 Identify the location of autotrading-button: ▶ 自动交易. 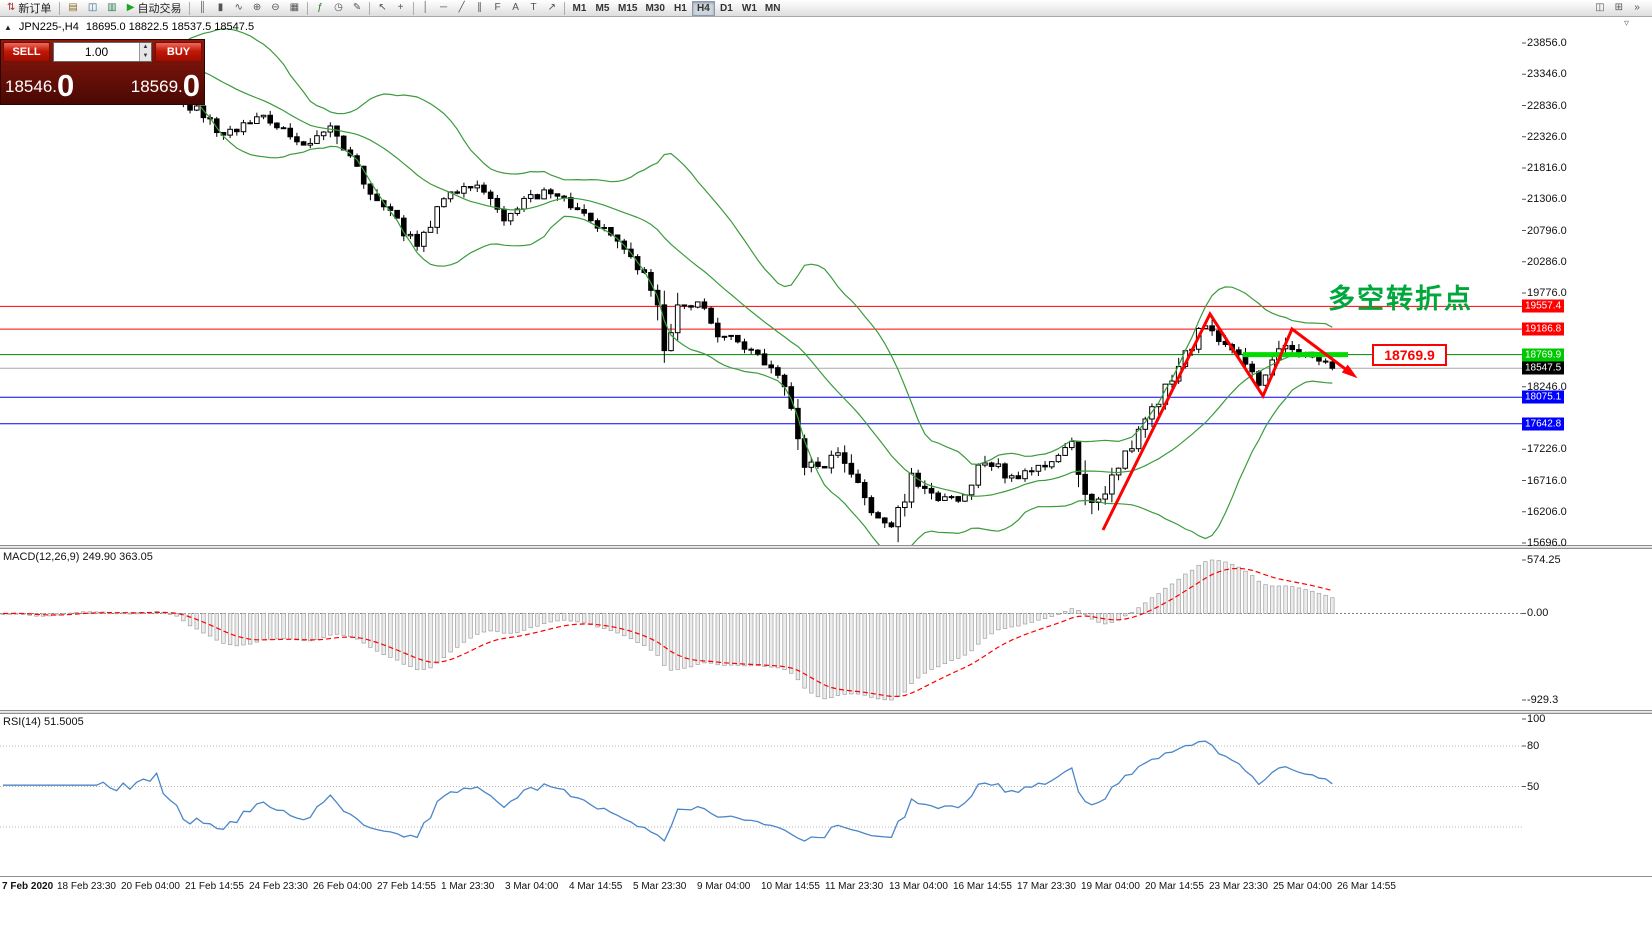
(154, 8).